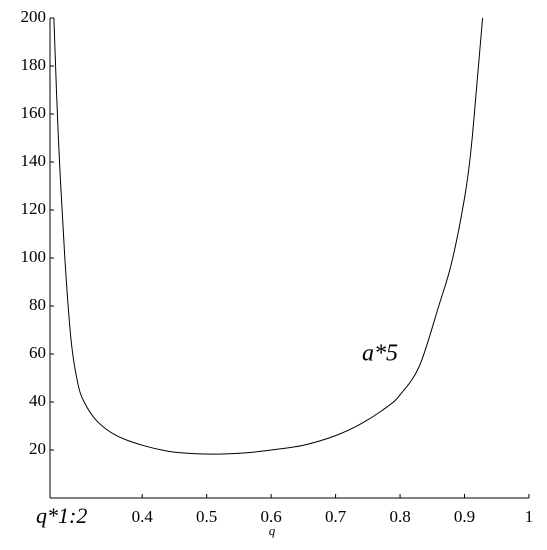  I want to click on y-tick-label: 120, so click(34, 208).